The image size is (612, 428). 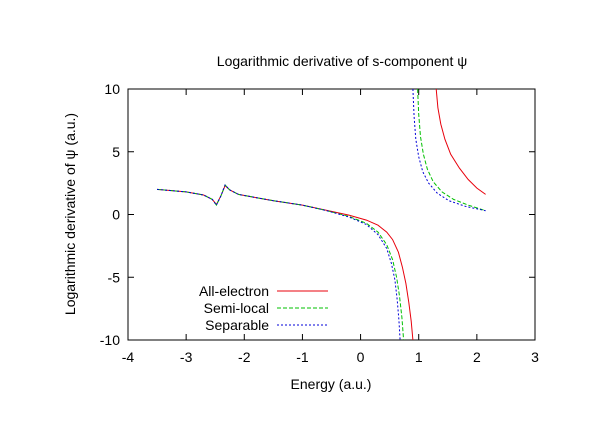 What do you see at coordinates (128, 357) in the screenshot?
I see `x-tick-label: -4` at bounding box center [128, 357].